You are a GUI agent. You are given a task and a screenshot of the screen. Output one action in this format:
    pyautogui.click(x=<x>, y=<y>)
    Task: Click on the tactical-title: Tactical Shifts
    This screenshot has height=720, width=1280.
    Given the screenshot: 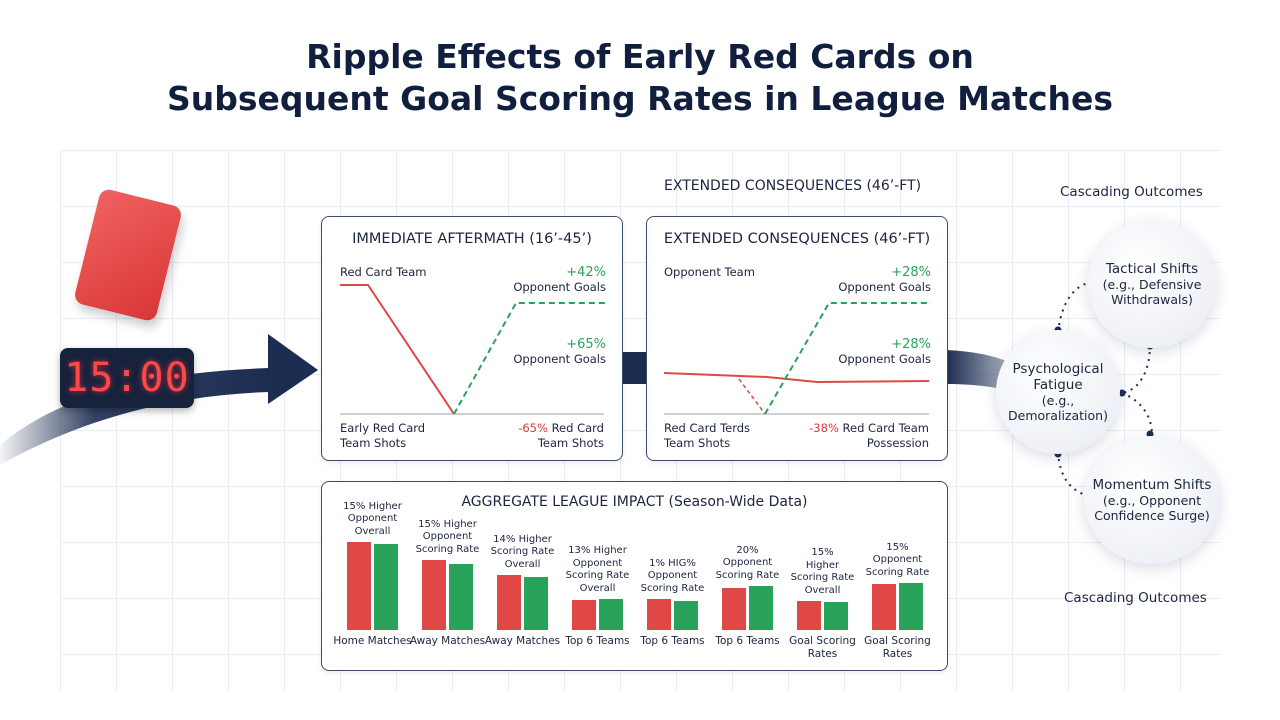 What is the action you would take?
    pyautogui.click(x=1152, y=269)
    